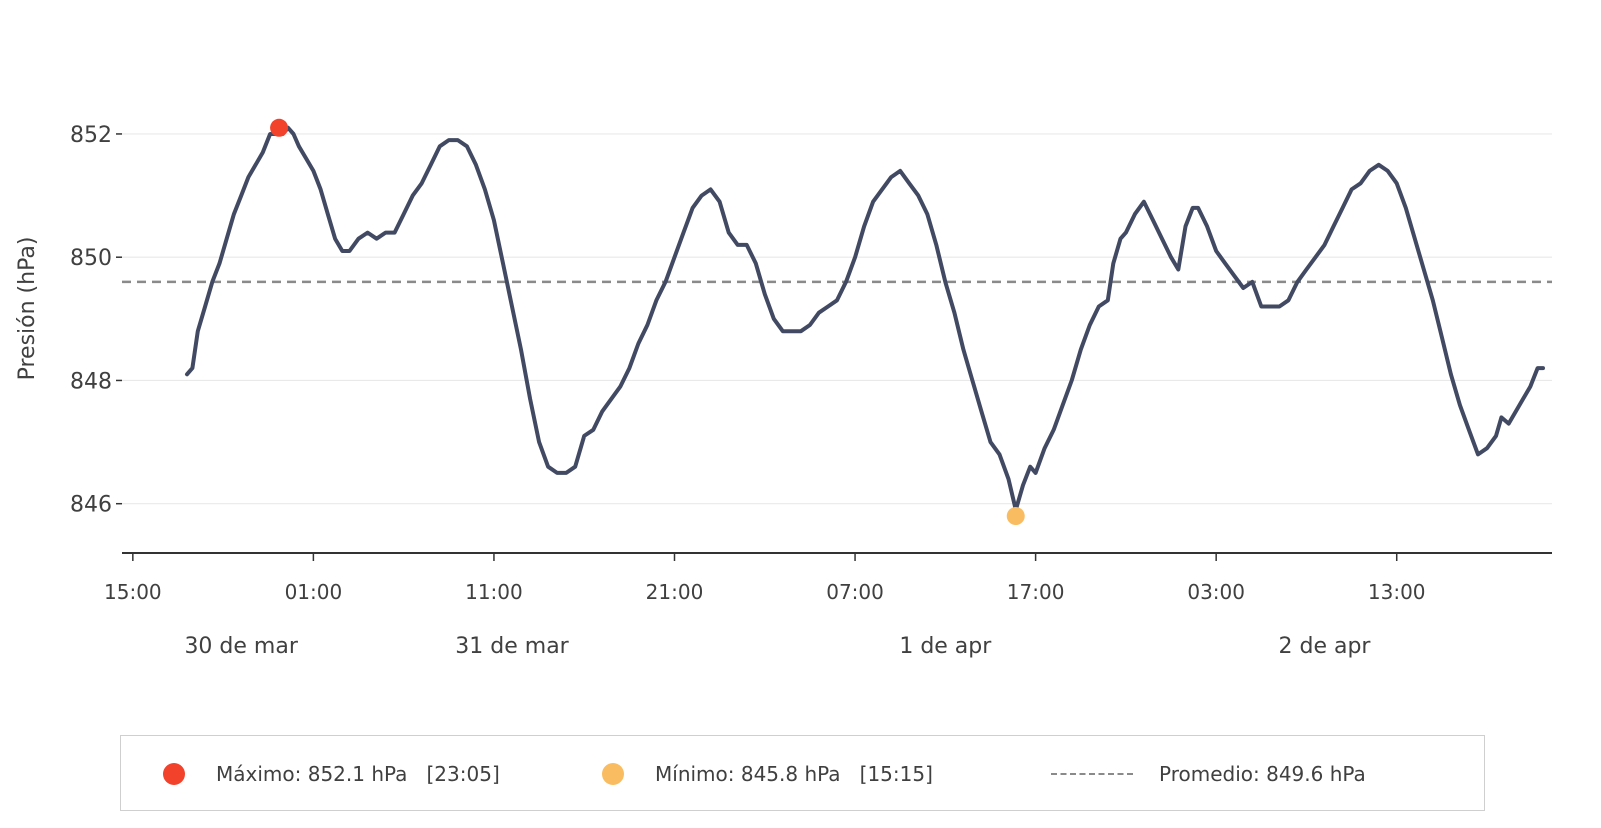  Describe the element at coordinates (91, 505) in the screenshot. I see `y-tick-label: 846` at that location.